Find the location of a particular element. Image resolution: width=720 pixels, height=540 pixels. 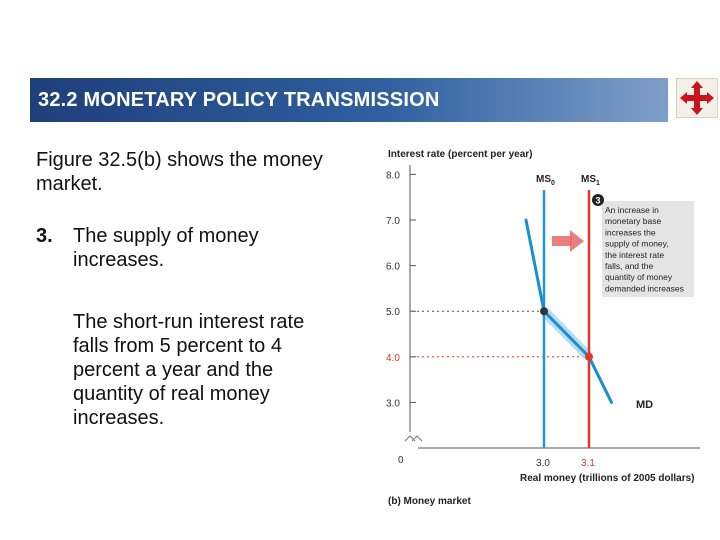

callout-line: An increase in is located at coordinates (632, 210).